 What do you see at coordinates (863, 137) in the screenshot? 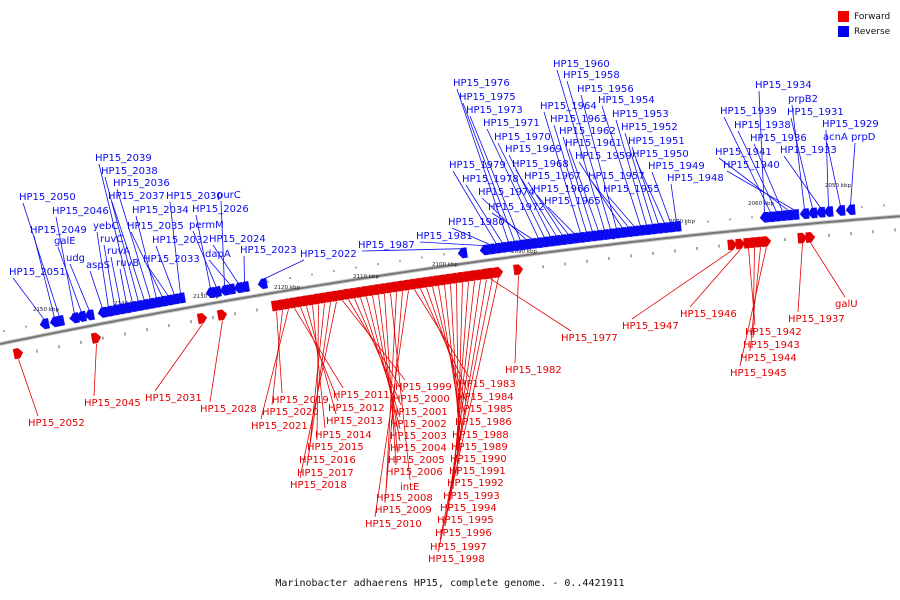
I see `gene-label-reverse: prpD` at bounding box center [863, 137].